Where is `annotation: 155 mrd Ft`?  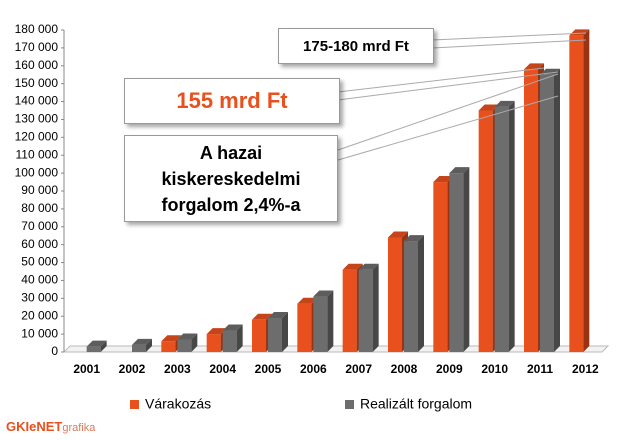 annotation: 155 mrd Ft is located at coordinates (232, 101).